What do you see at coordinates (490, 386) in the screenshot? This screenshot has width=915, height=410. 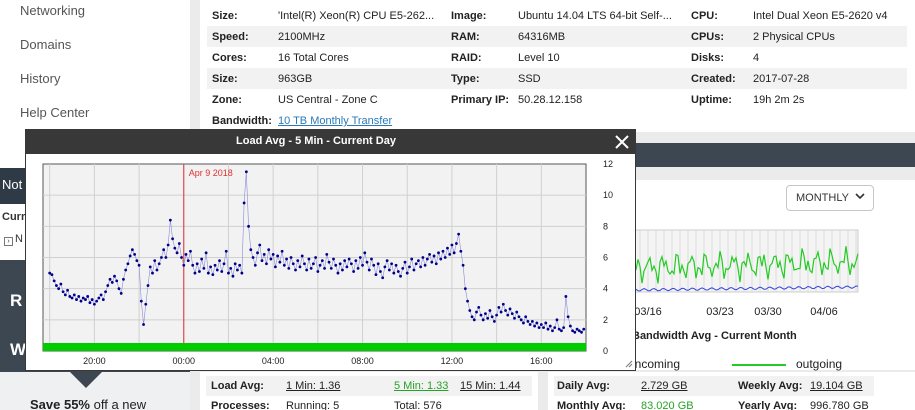 I see `load-15min: 15 Min: 1.44` at bounding box center [490, 386].